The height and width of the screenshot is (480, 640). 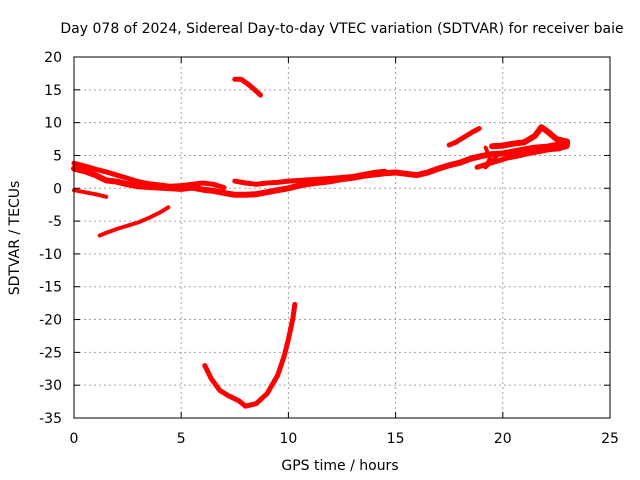 I want to click on x-tick-label: 25, so click(x=610, y=439).